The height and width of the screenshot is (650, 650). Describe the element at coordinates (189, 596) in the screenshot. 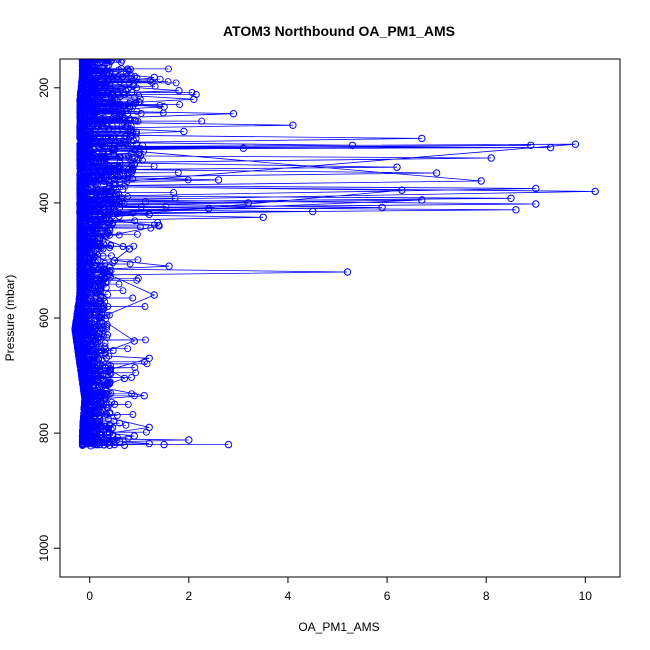

I see `x-tick-label: 2` at that location.